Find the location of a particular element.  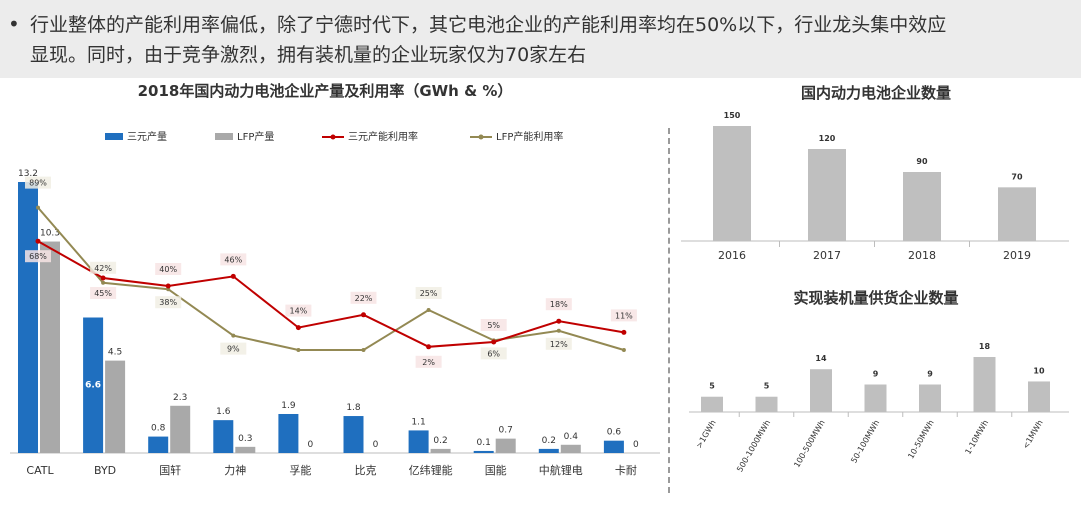

install-category-label: >1GWh is located at coordinates (705, 434).